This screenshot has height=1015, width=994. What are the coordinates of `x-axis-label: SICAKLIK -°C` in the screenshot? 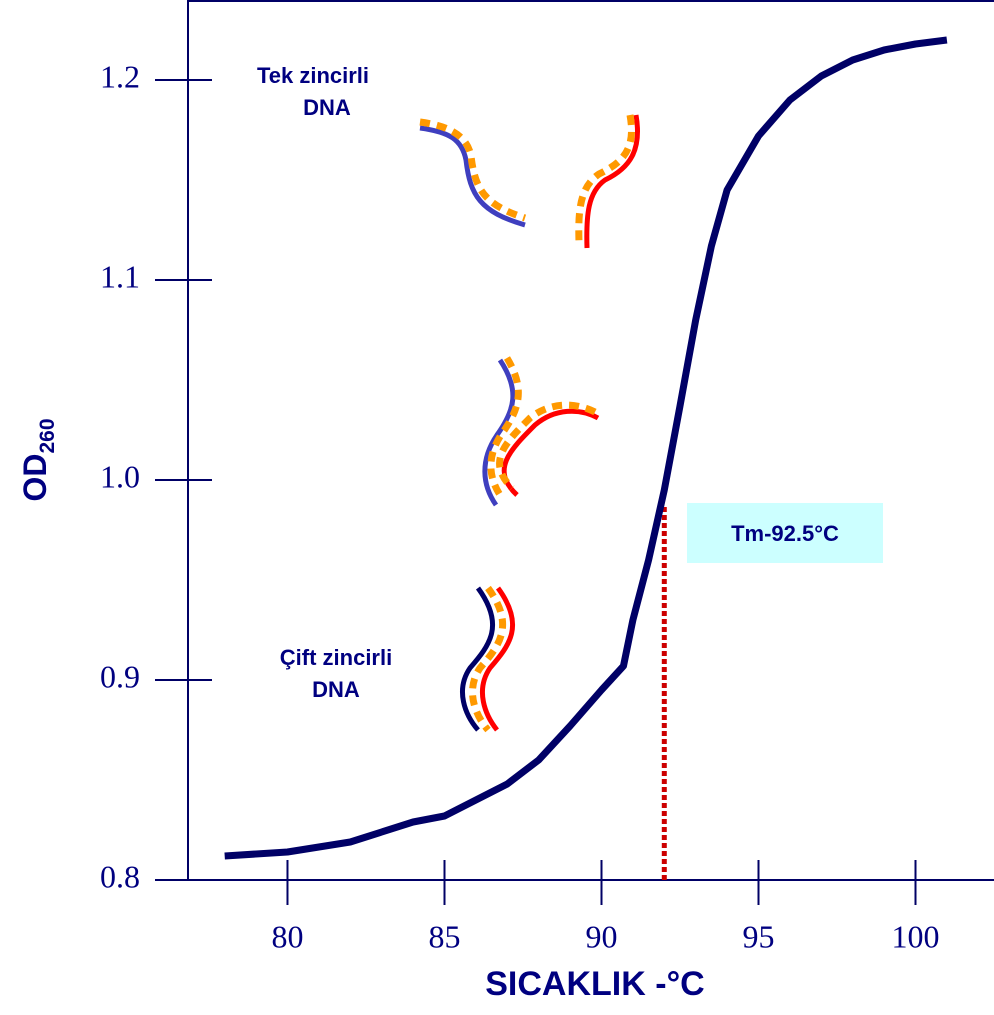 It's located at (594, 984).